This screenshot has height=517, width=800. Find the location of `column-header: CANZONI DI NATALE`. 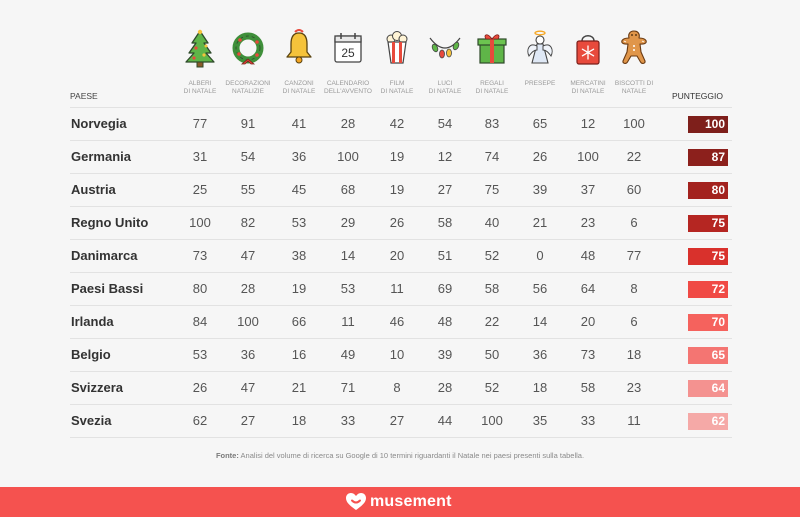

column-header: CANZONI DI NATALE is located at coordinates (299, 88).